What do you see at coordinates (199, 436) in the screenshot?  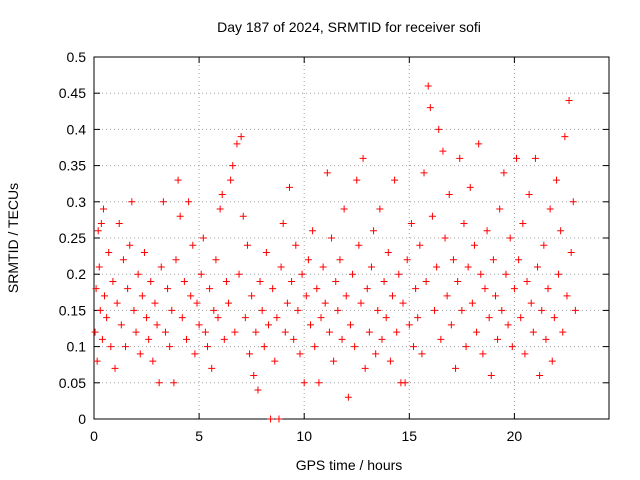 I see `x-tick-label: 5` at bounding box center [199, 436].